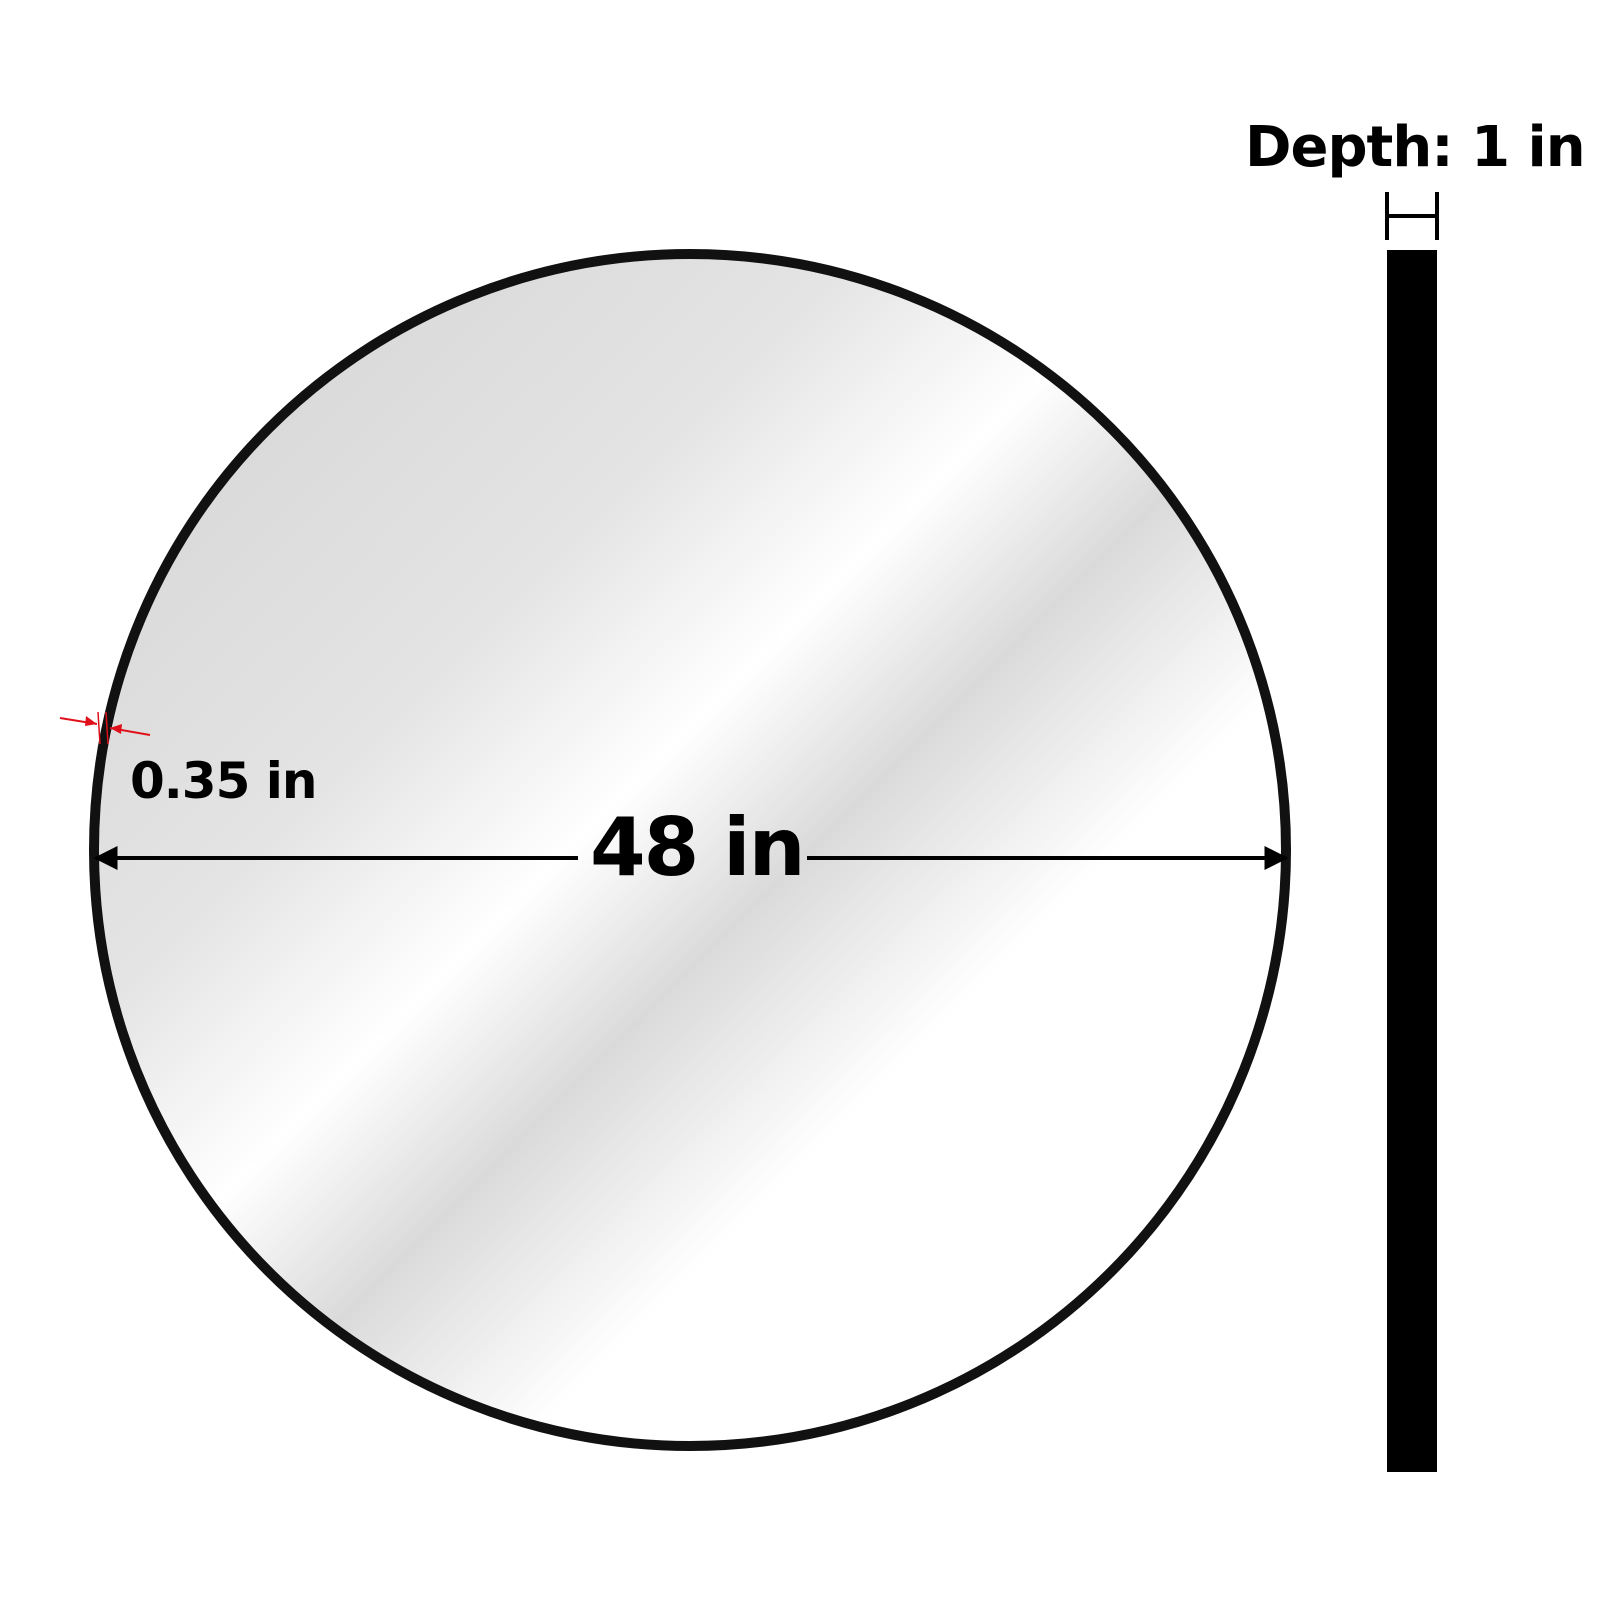 The image size is (1601, 1605). What do you see at coordinates (224, 781) in the screenshot?
I see `frame-thickness-label: 0.35 in` at bounding box center [224, 781].